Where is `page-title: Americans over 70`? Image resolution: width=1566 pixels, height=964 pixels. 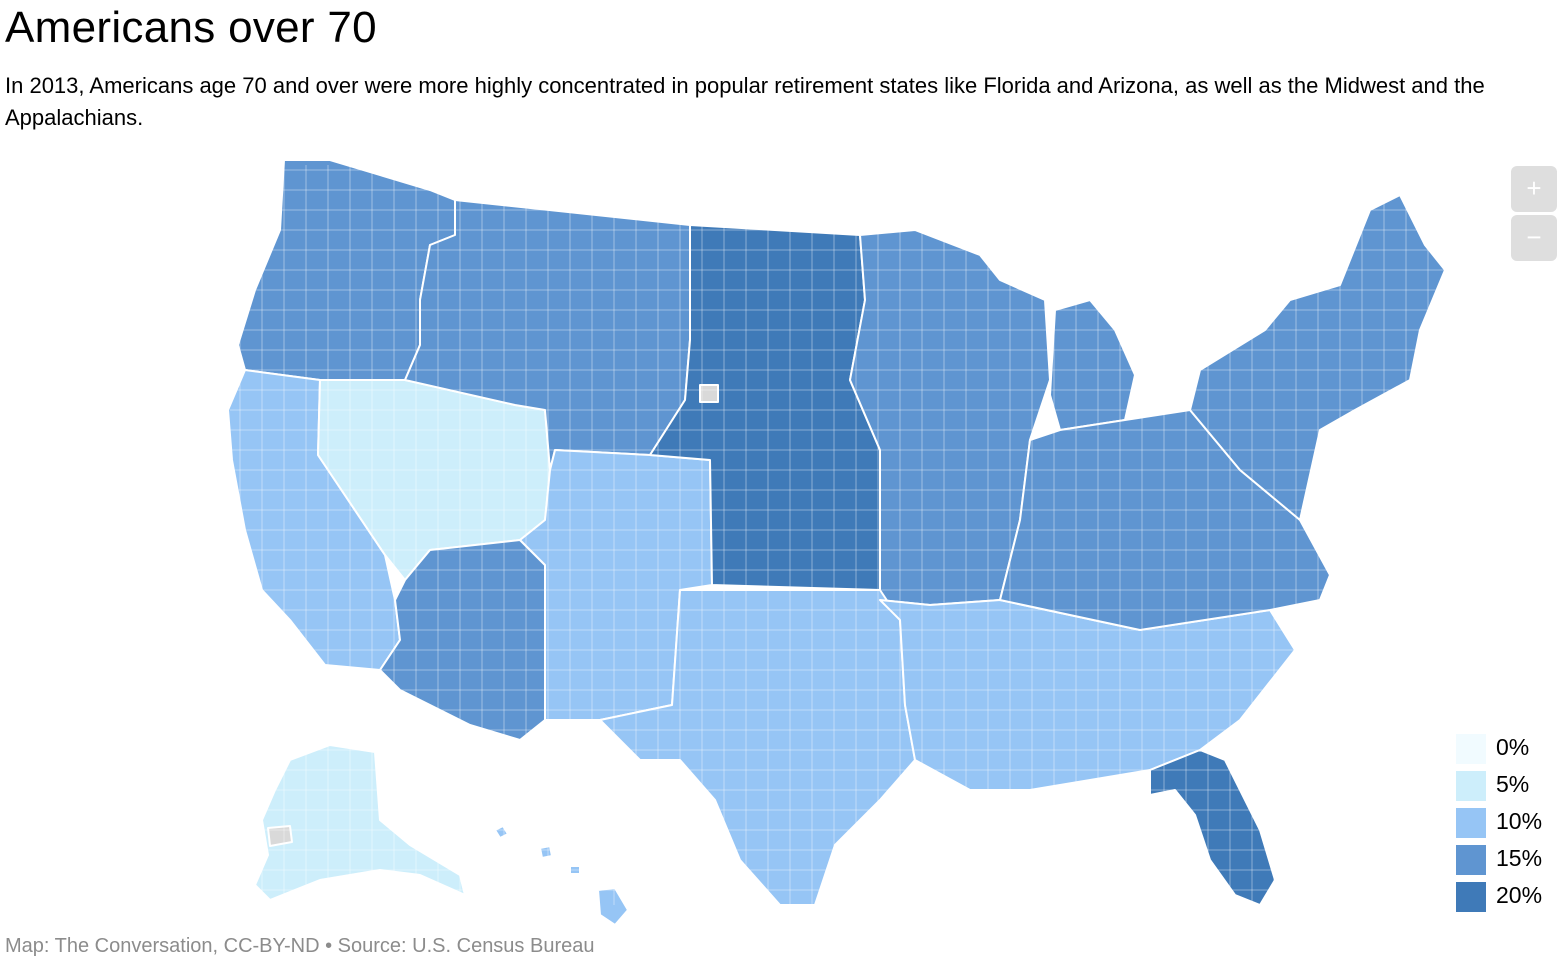 page-title: Americans over 70 is located at coordinates (191, 27).